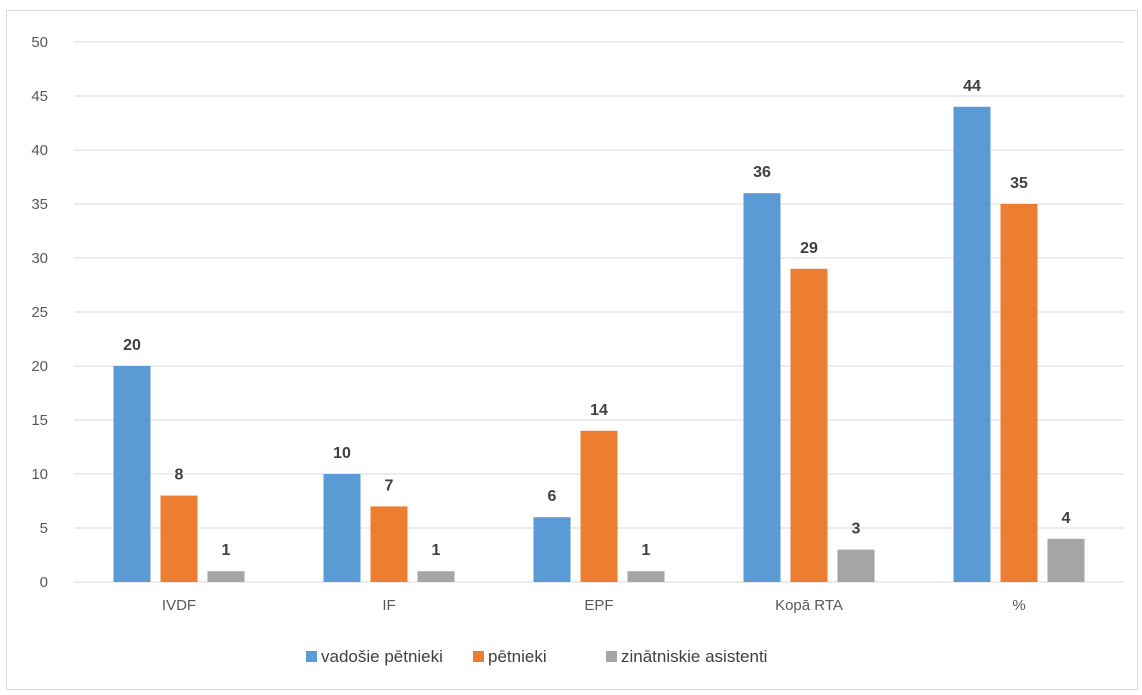  I want to click on x-tick-label: IF, so click(388, 605).